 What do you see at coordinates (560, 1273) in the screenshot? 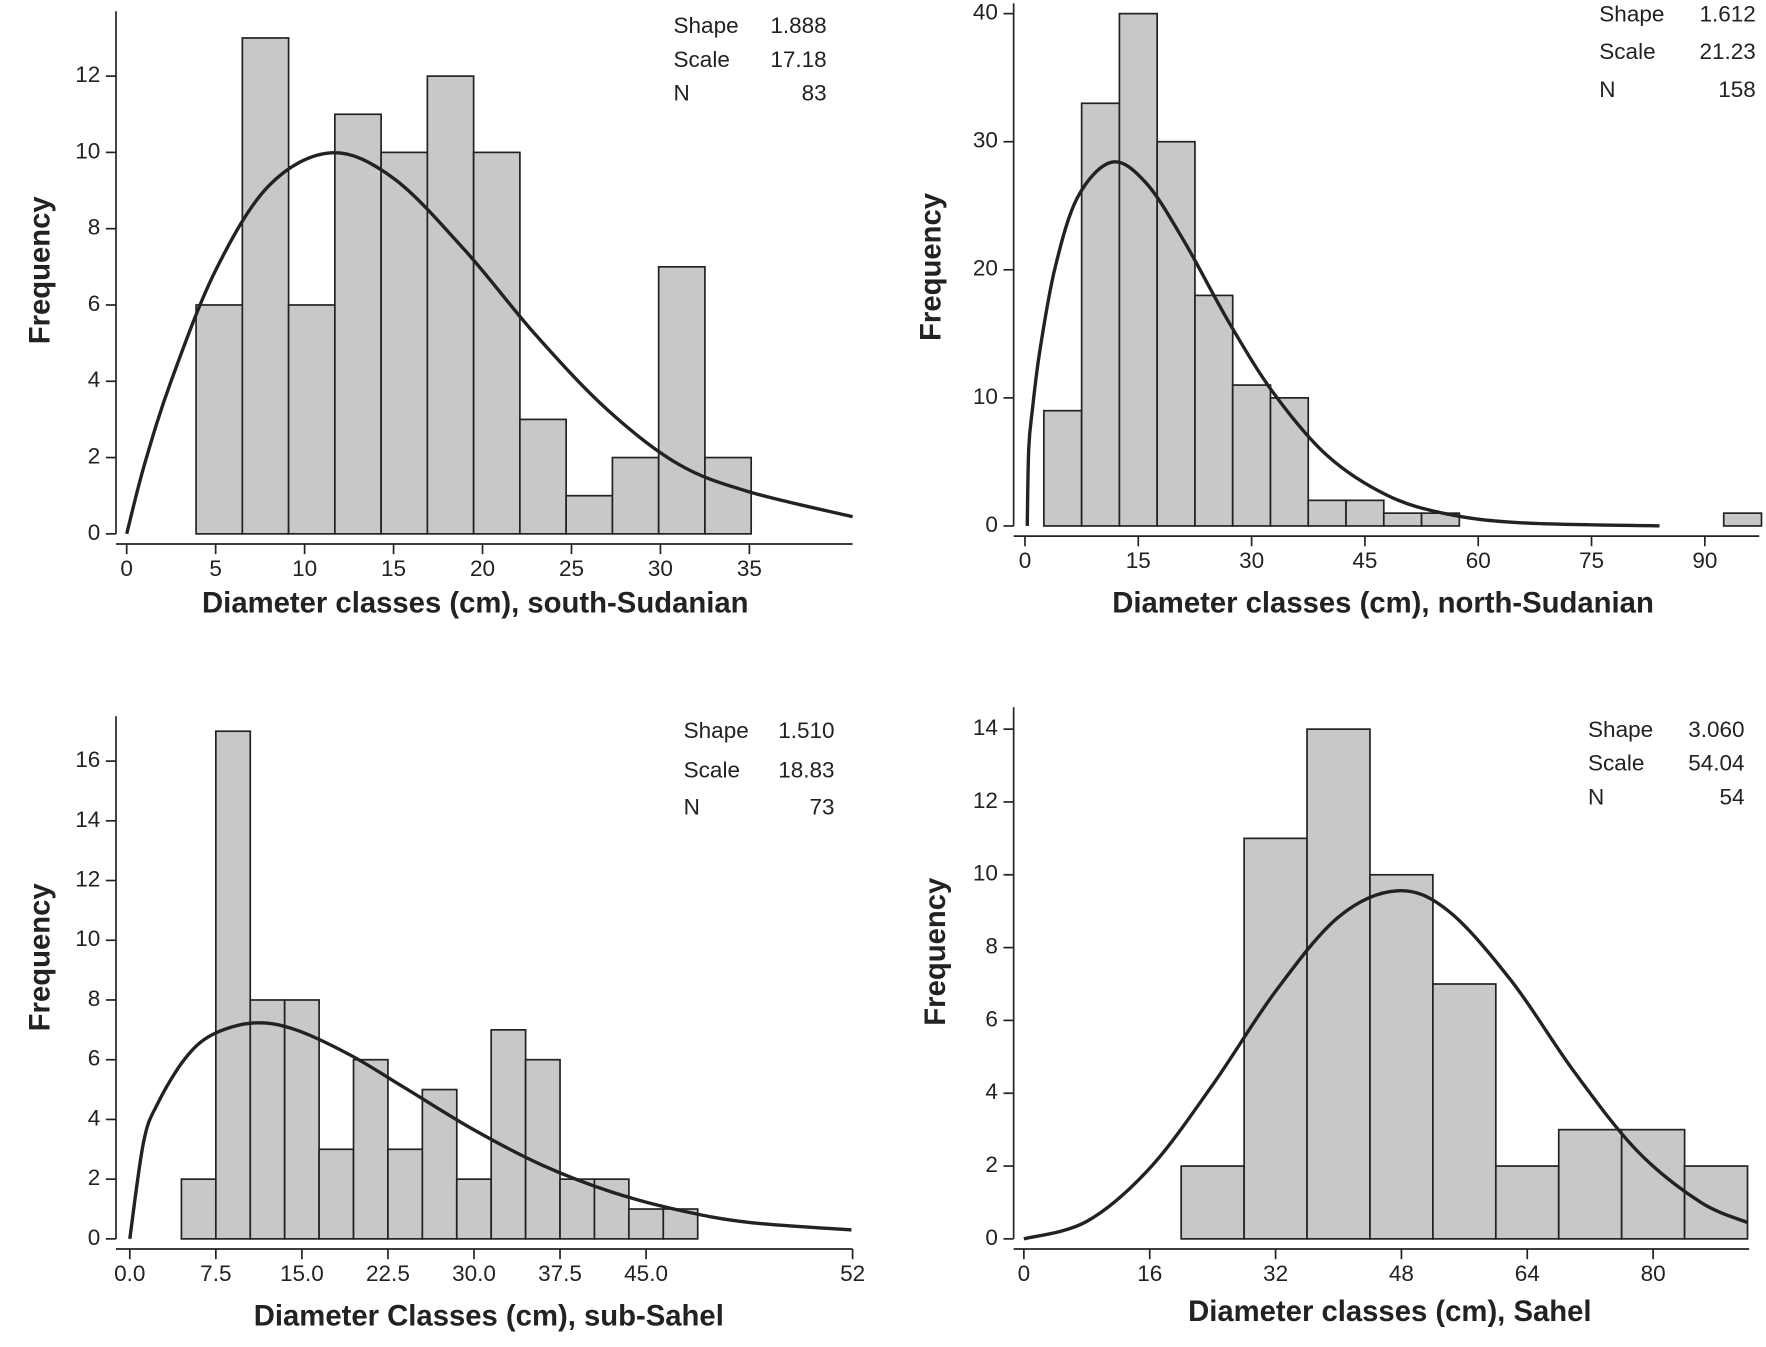
I see `x-tick-label: 37.5` at bounding box center [560, 1273].